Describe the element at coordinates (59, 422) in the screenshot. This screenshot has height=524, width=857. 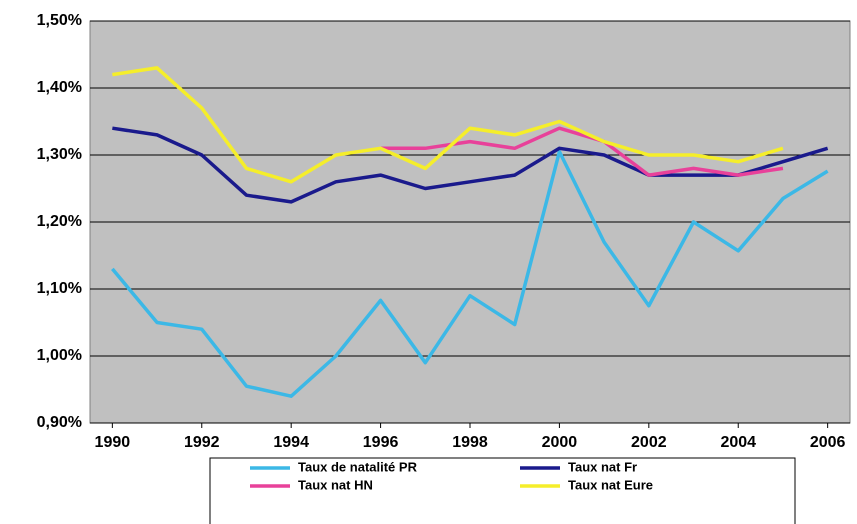
I see `y-tick-label: 0,90%` at that location.